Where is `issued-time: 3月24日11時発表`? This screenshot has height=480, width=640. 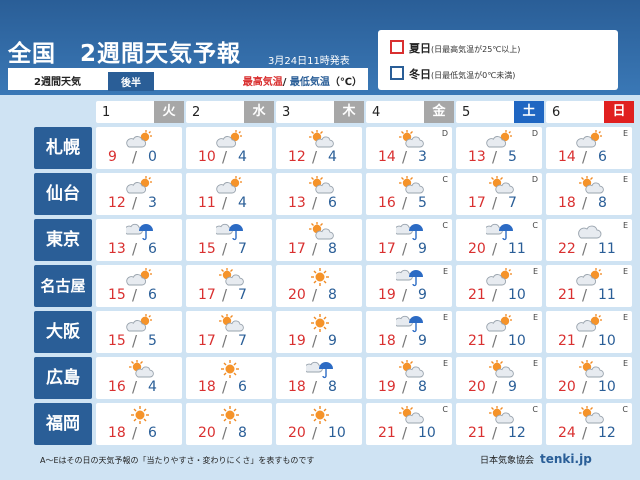
issued-time: 3月24日11時発表 is located at coordinates (309, 61).